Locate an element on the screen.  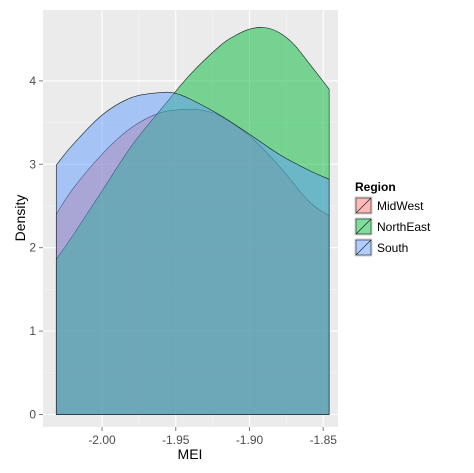
y-tick-label: 4 is located at coordinates (32, 81).